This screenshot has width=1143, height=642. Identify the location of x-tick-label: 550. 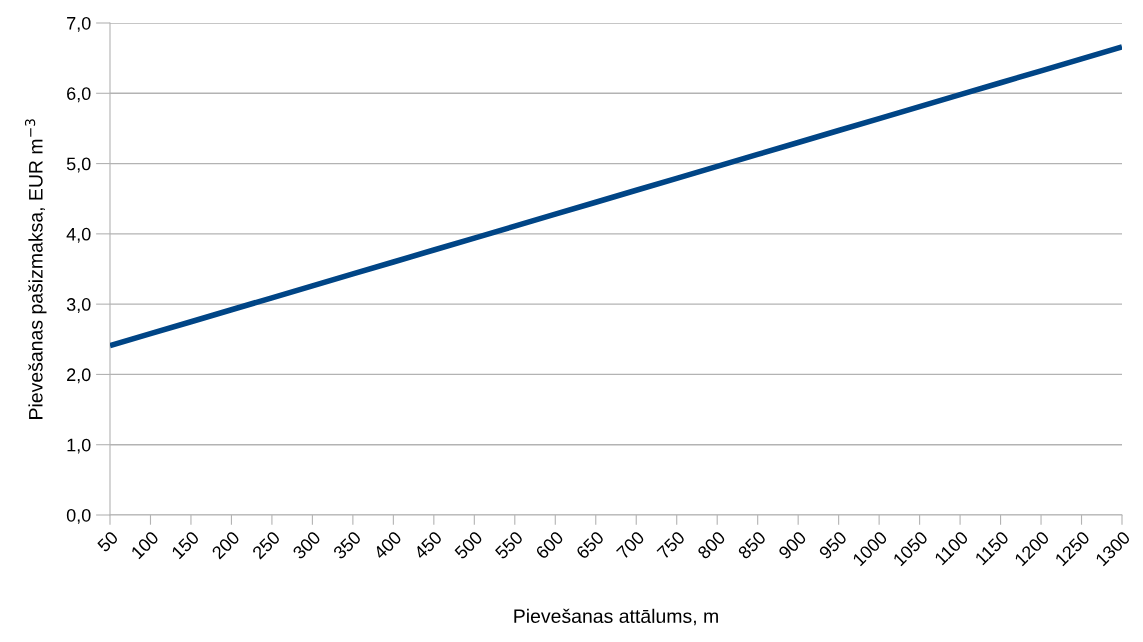
(509, 545).